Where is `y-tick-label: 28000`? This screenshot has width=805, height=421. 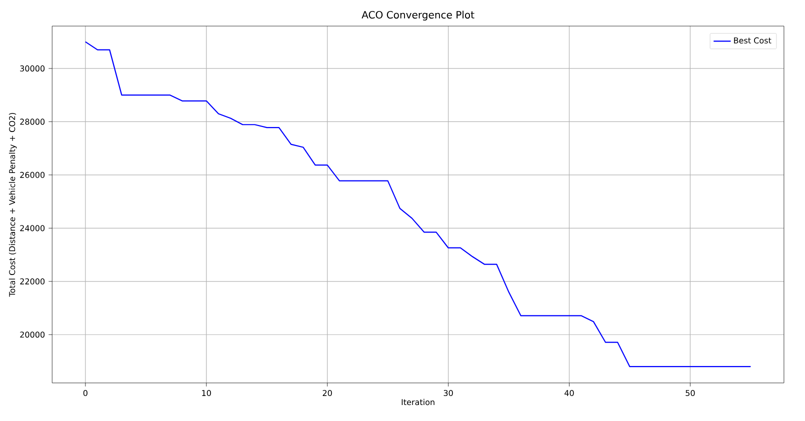 y-tick-label: 28000 is located at coordinates (32, 121).